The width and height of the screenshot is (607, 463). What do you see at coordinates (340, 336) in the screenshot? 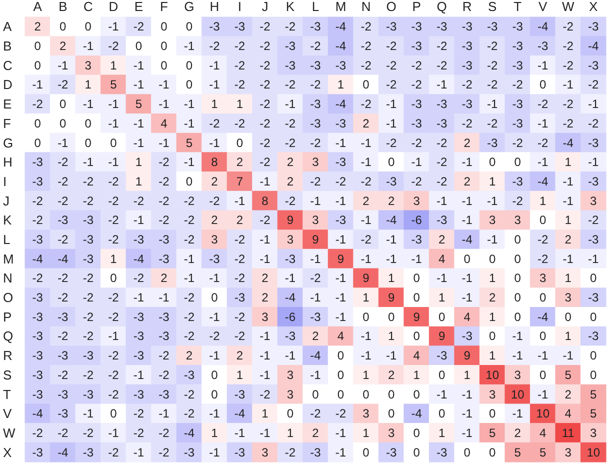
I see `data-label: 4` at bounding box center [340, 336].